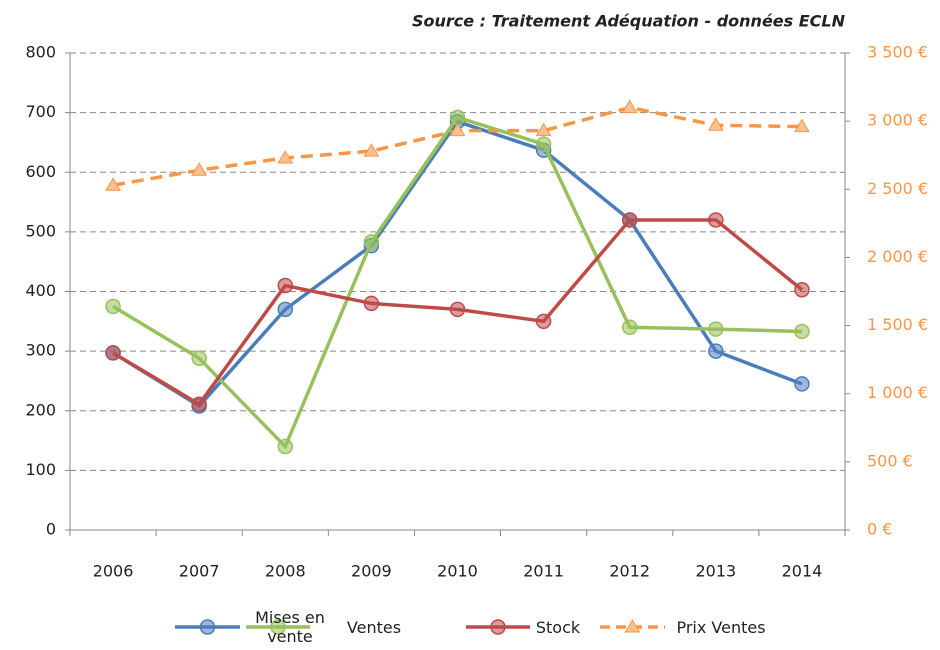 Image resolution: width=940 pixels, height=650 pixels. I want to click on y-tick-label: 100, so click(40, 469).